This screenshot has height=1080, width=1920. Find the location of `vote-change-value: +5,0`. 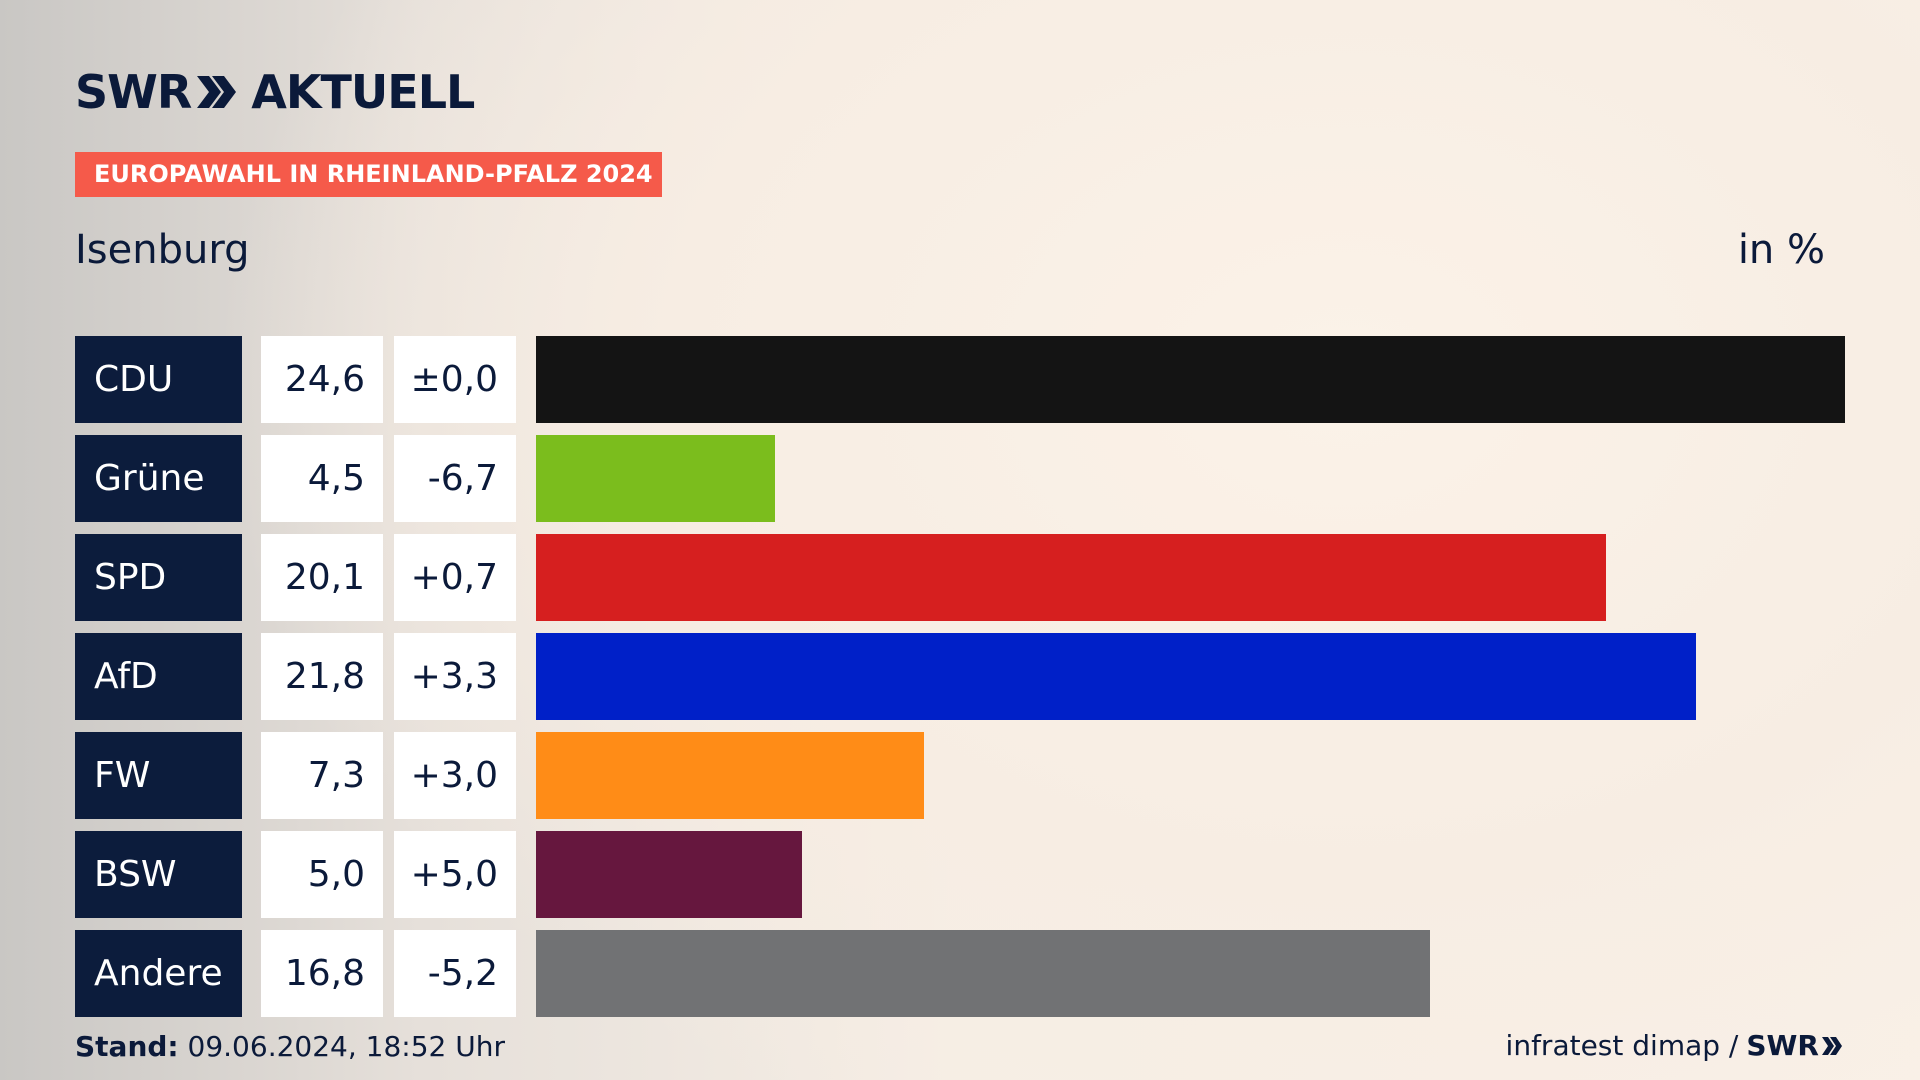

vote-change-value: +5,0 is located at coordinates (455, 874).